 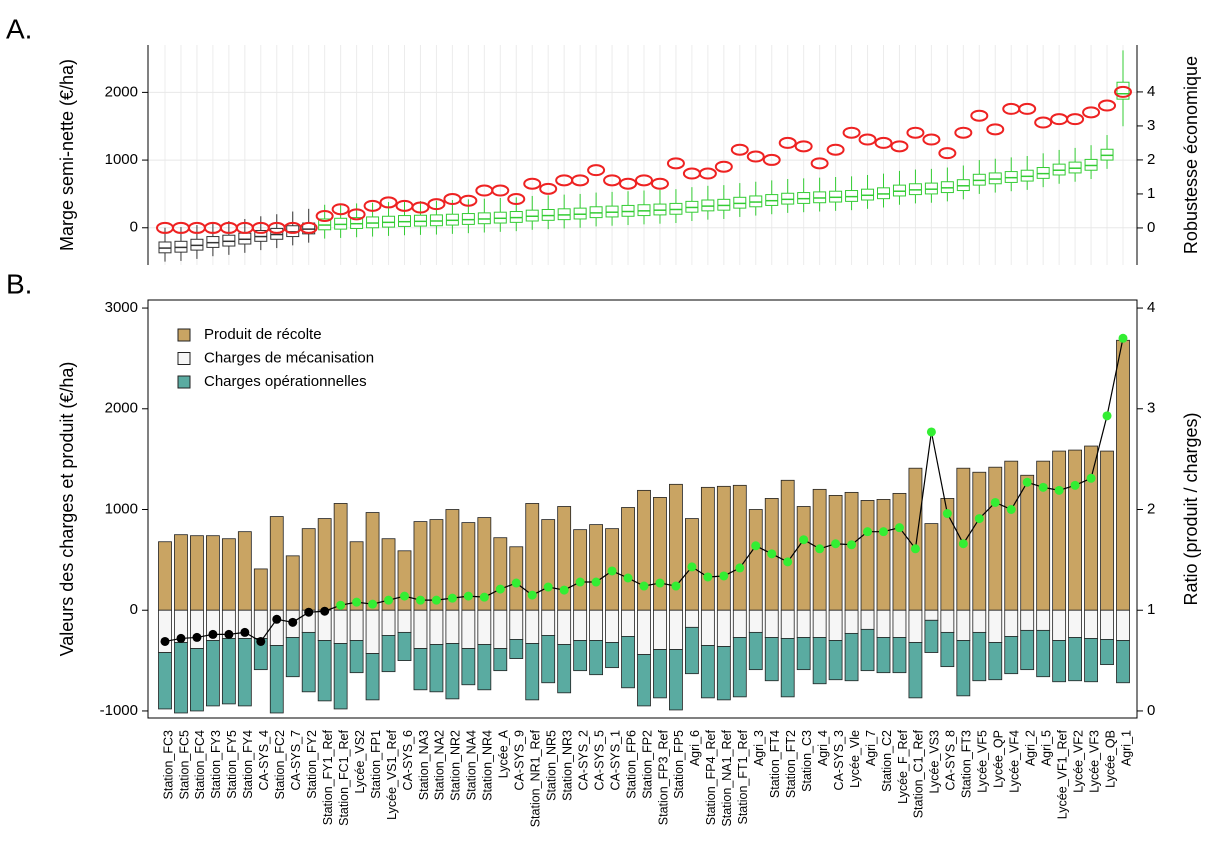 What do you see at coordinates (344, 777) in the screenshot?
I see `x-tick-label: Station_FC1_Ref` at bounding box center [344, 777].